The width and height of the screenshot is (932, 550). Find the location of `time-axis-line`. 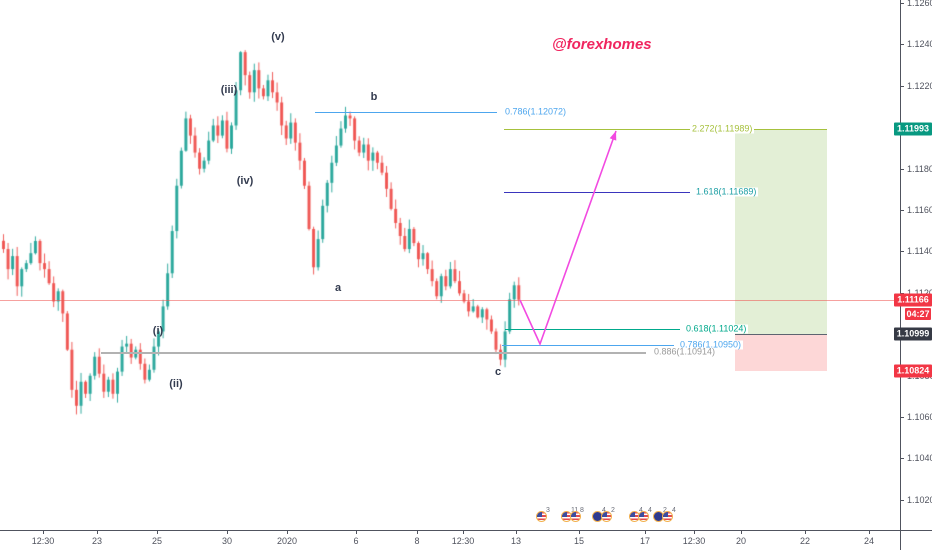

time-axis-line is located at coordinates (466, 530).